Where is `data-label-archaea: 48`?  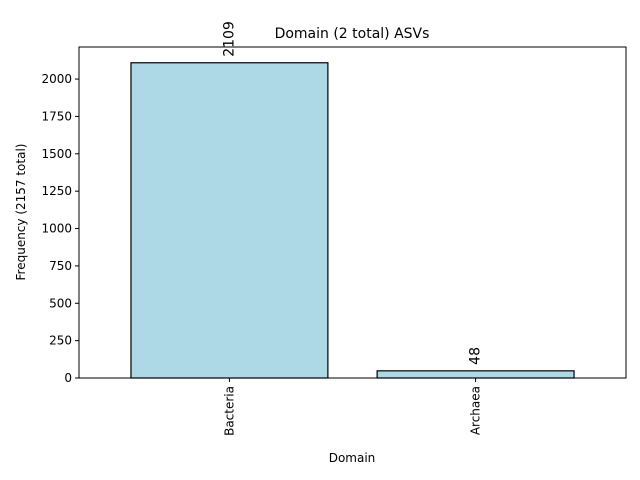
data-label-archaea: 48 is located at coordinates (476, 356).